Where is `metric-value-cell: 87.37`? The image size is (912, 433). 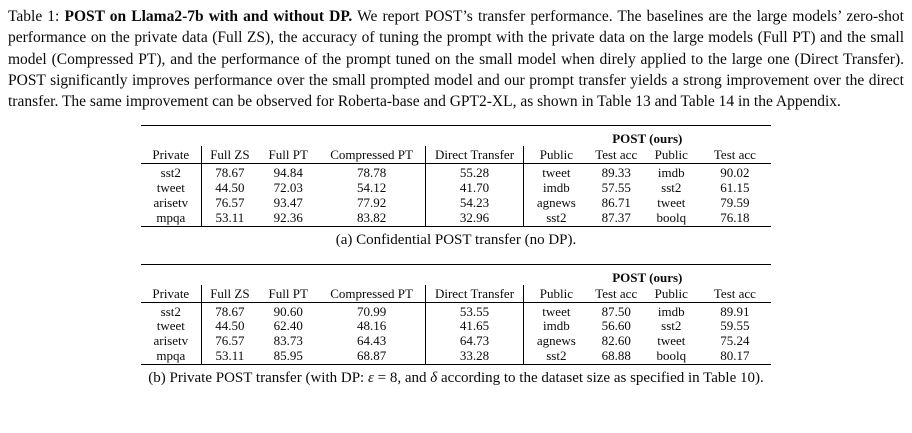 metric-value-cell: 87.37 is located at coordinates (616, 217).